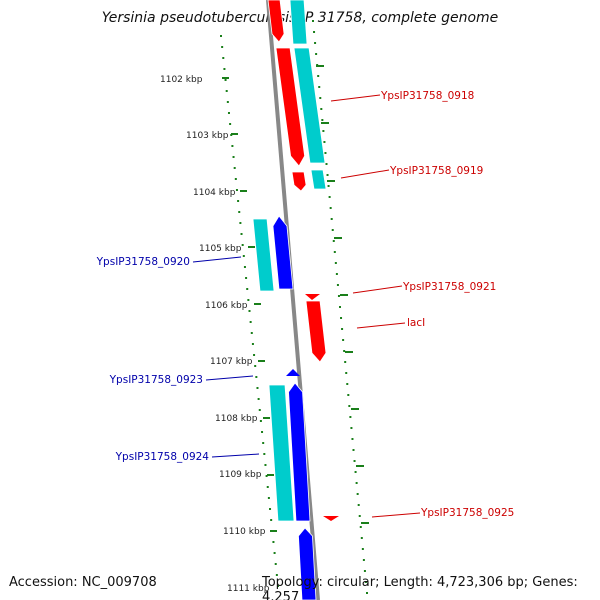 Image resolution: width=600 pixels, height=600 pixels. What do you see at coordinates (316, 331) in the screenshot?
I see `cds-laci-shape` at bounding box center [316, 331].